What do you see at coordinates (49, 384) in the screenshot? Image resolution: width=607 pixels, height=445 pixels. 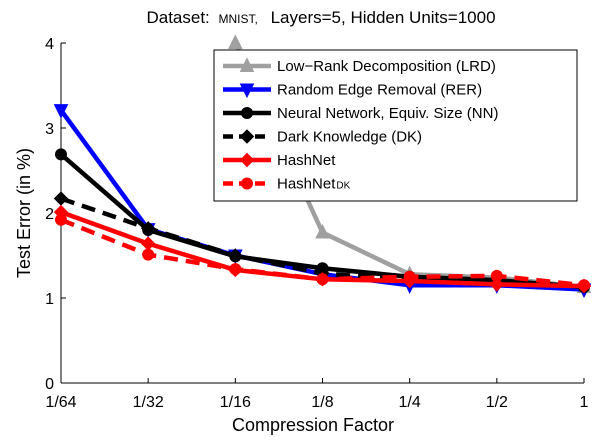 I see `y-tick-label: 0` at bounding box center [49, 384].